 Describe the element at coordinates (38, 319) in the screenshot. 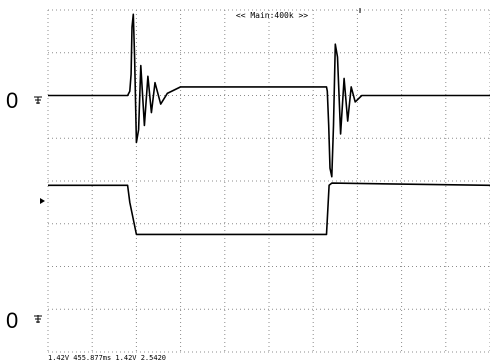

I see `ch2-ground-icon` at that location.